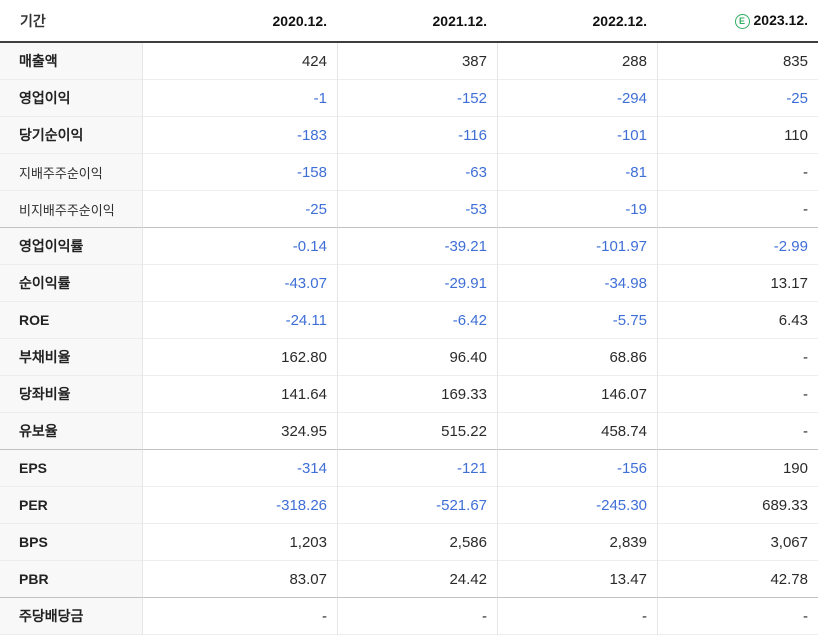 The image size is (818, 635). Describe the element at coordinates (417, 431) in the screenshot. I see `value-cell: 515.22` at that location.